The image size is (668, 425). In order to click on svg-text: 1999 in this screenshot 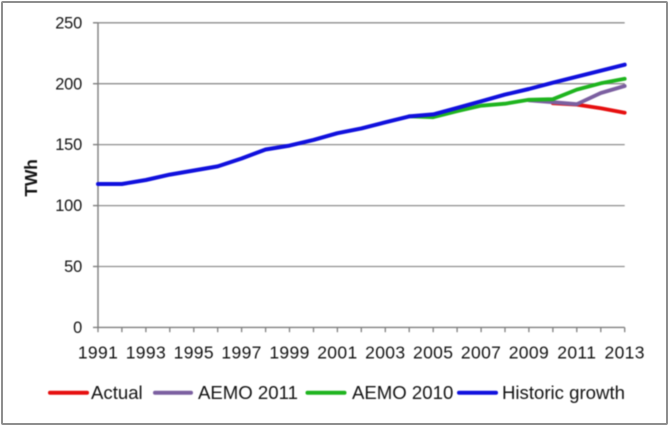, I will do `click(289, 353)`.